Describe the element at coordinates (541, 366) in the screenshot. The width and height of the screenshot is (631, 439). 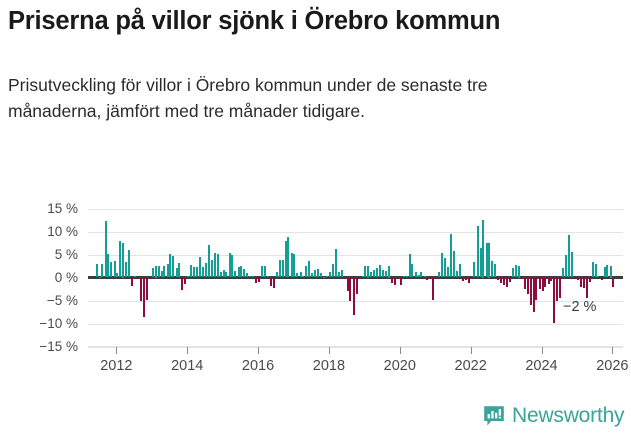
I see `x-axis-tick-label: 2024` at that location.